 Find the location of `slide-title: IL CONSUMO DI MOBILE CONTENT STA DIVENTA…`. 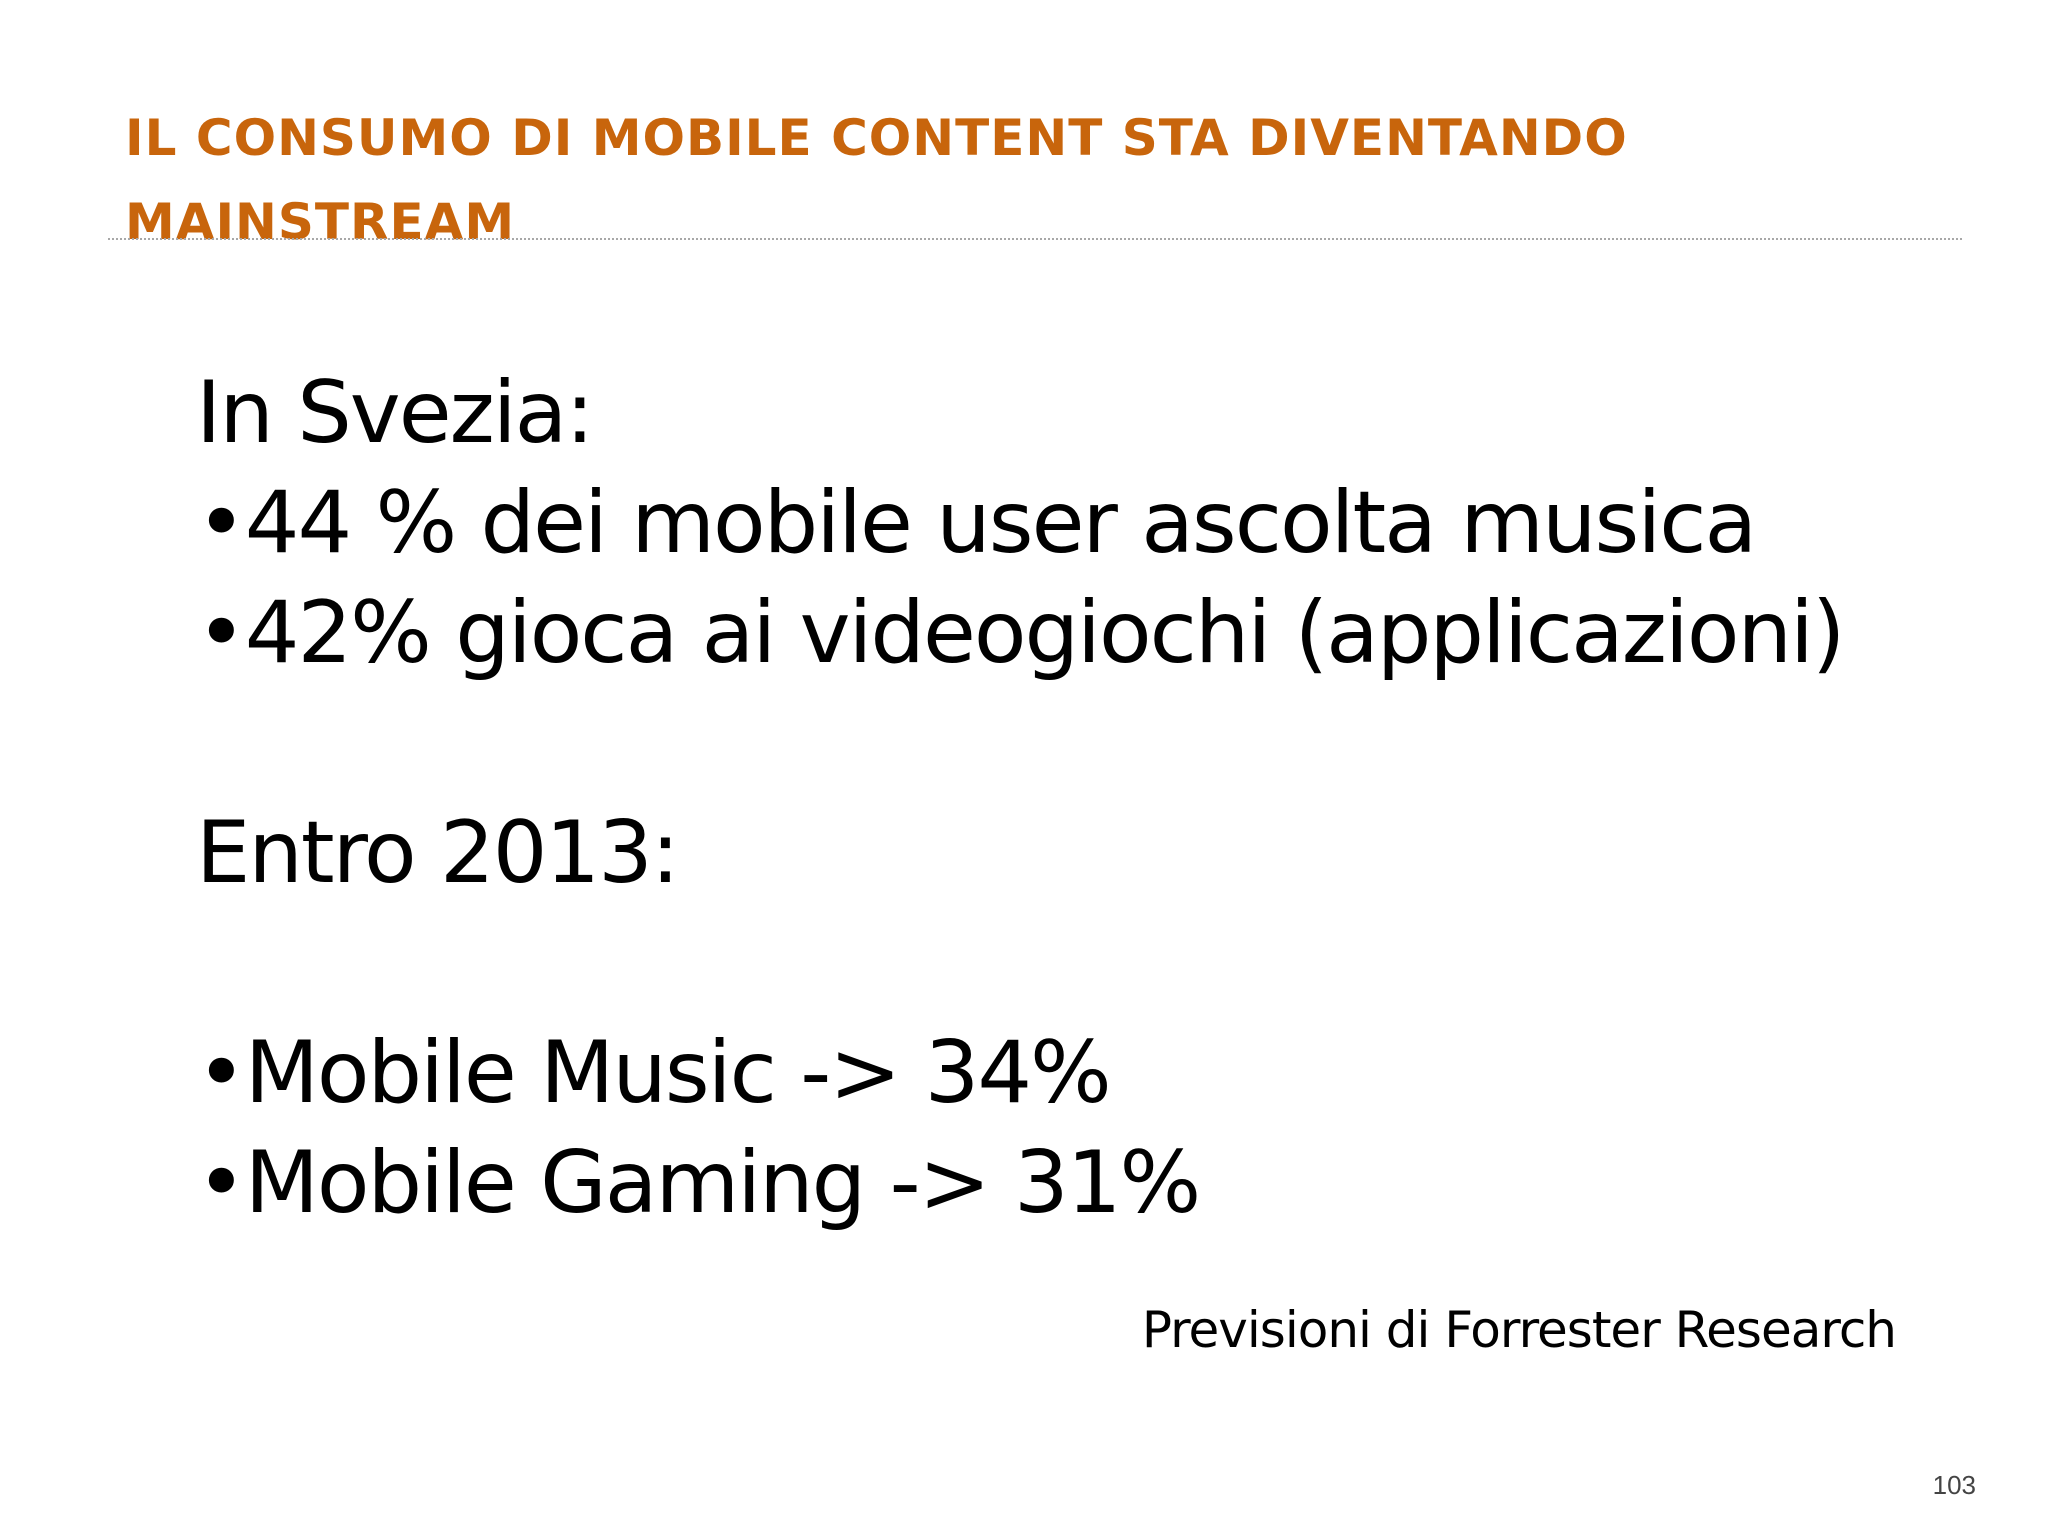

slide-title: IL CONSUMO DI MOBILE CONTENT STA DIVENTA… is located at coordinates (975, 180).